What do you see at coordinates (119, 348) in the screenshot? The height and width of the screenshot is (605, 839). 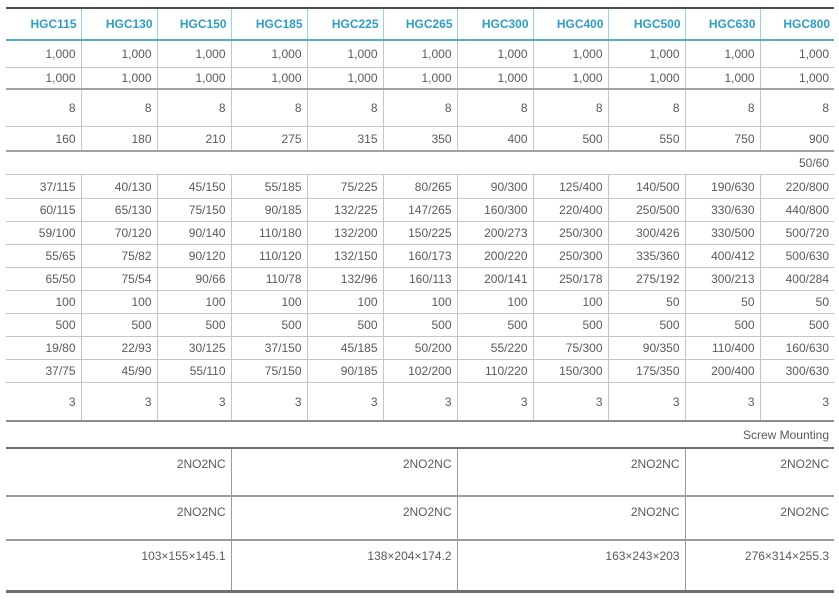 I see `table-cell: 22/93` at bounding box center [119, 348].